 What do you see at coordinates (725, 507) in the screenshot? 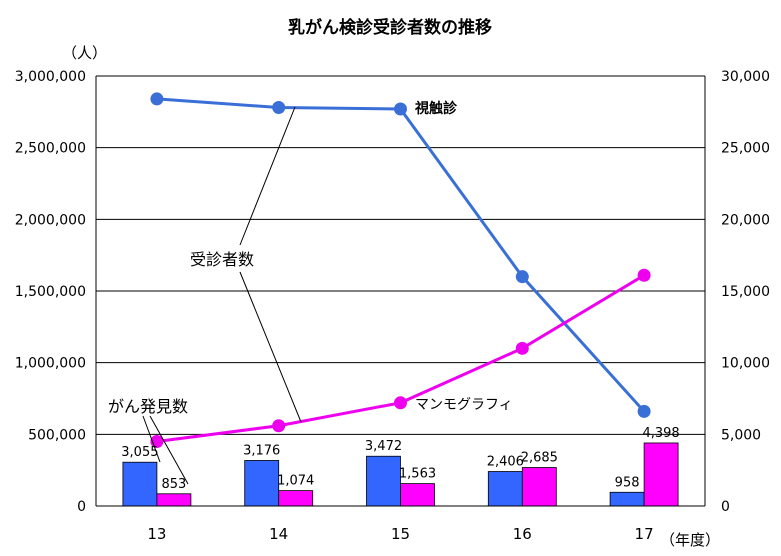
I see `y-tick-label-right: 0` at bounding box center [725, 507].